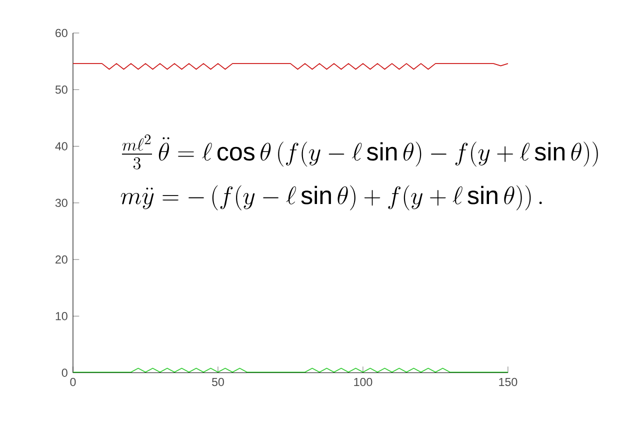 This screenshot has width=635, height=425. I want to click on y-tick-label: 40, so click(61, 146).